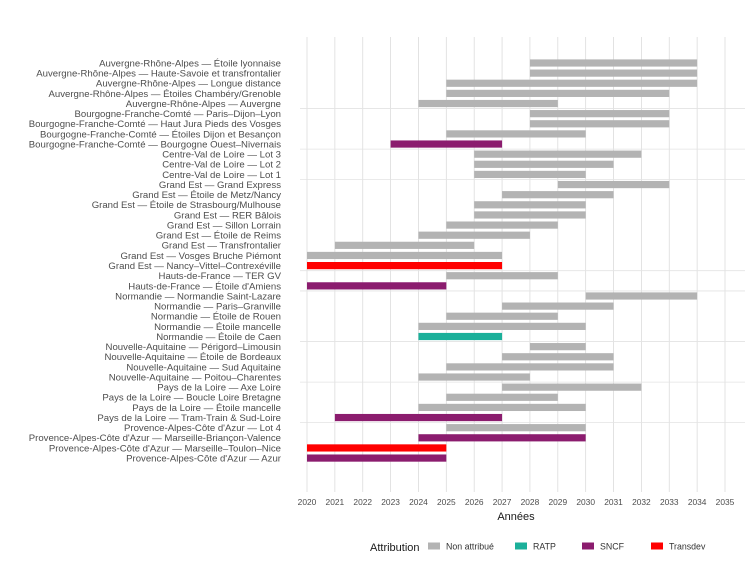 The width and height of the screenshot is (754, 567). Describe the element at coordinates (204, 286) in the screenshot. I see `y-axis-label: Hauts-de-France — Étoile d'Amiens` at that location.